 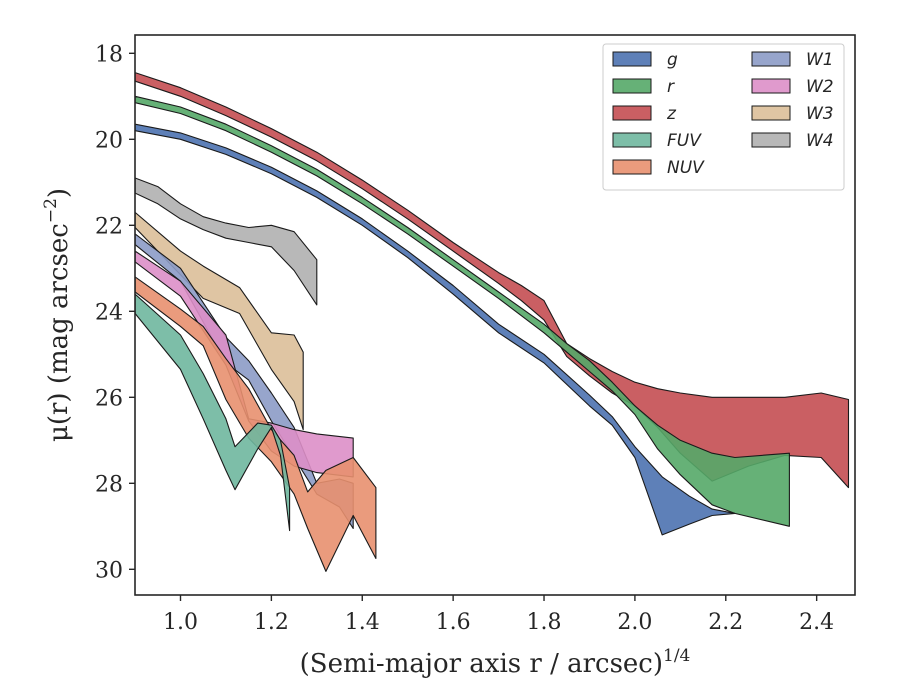 I want to click on band-nuv, so click(x=256, y=424).